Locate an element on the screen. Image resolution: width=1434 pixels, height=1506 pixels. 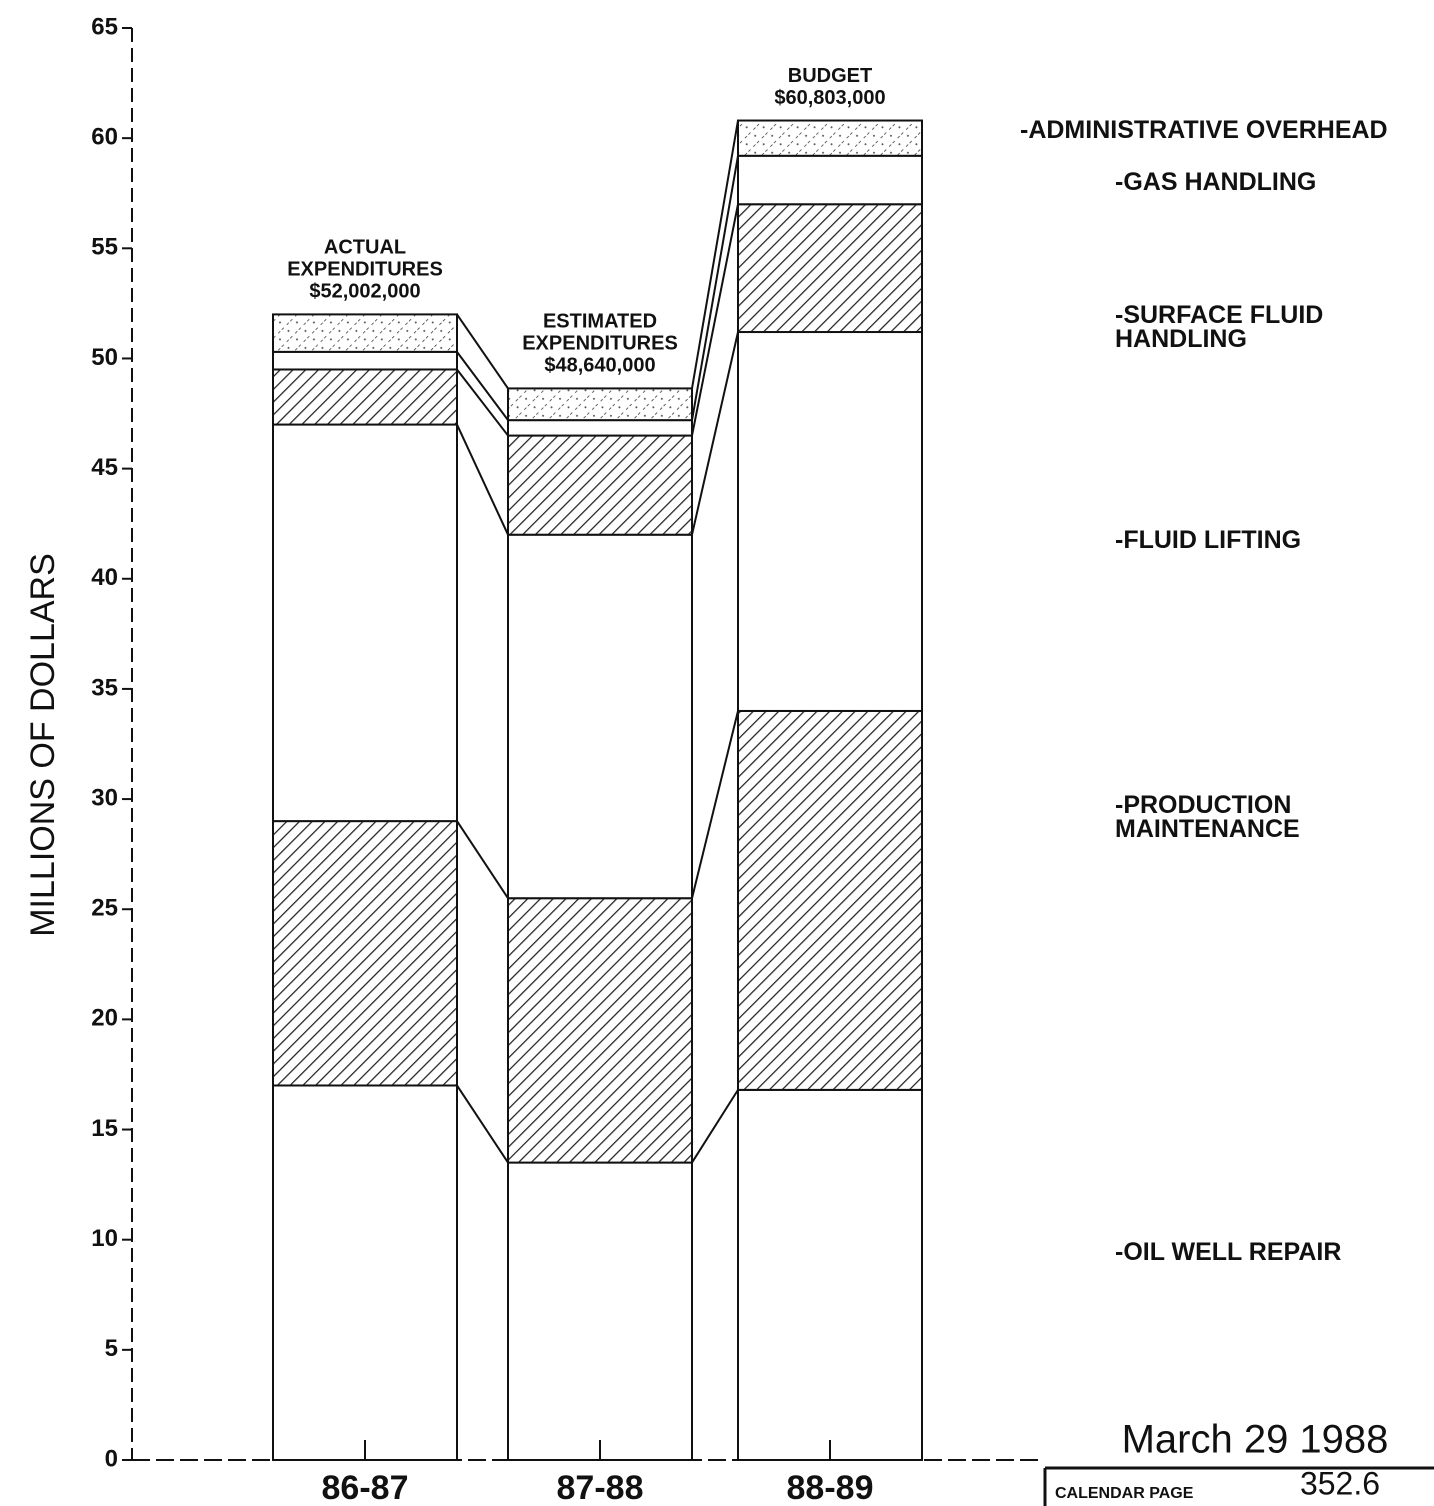
bar-annotation: ESTIMATED is located at coordinates (600, 322).